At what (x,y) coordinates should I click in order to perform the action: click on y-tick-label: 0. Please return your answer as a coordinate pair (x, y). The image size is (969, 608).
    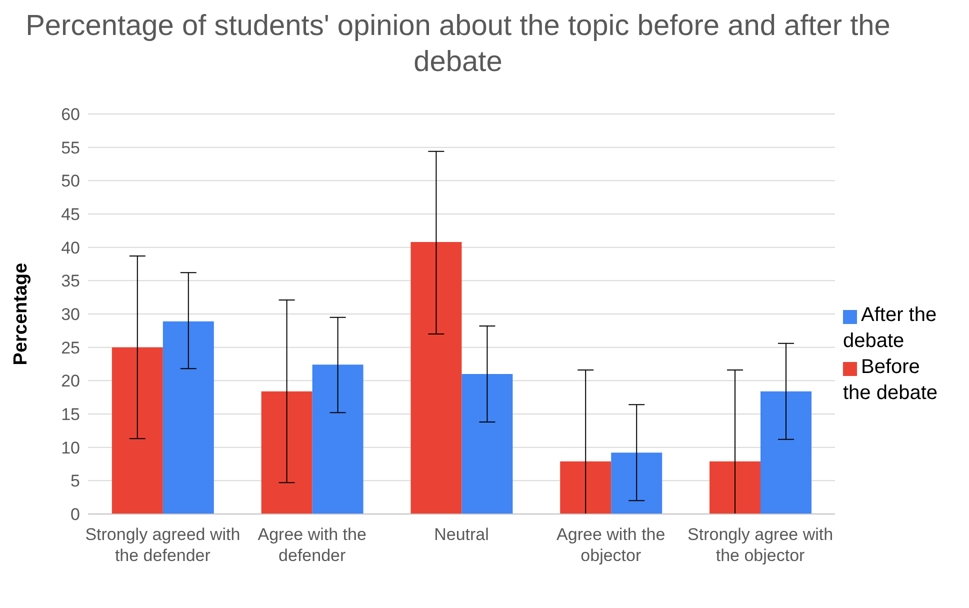
    Looking at the image, I should click on (75, 514).